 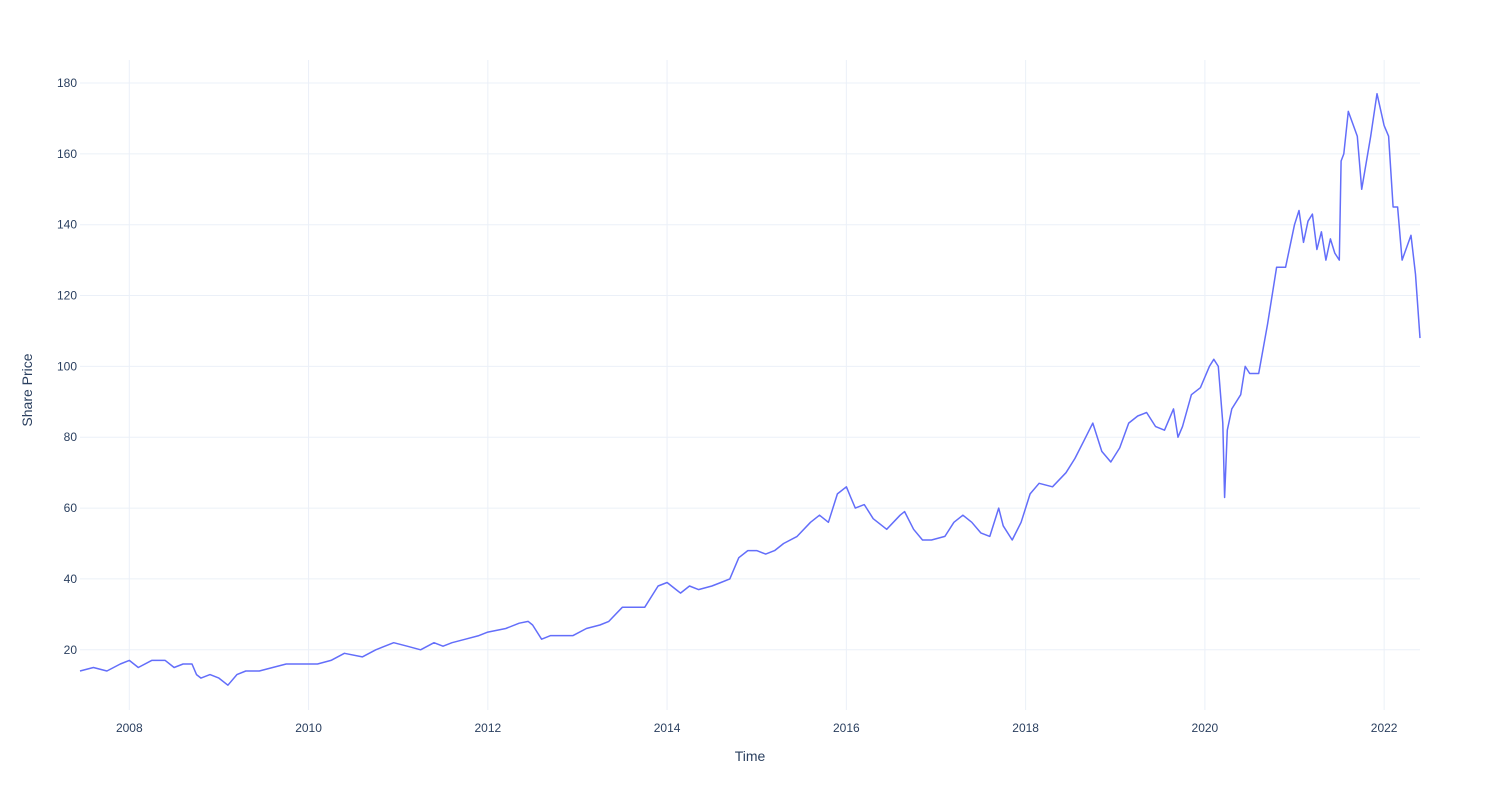 I want to click on y-tick-label: 120, so click(x=67, y=296).